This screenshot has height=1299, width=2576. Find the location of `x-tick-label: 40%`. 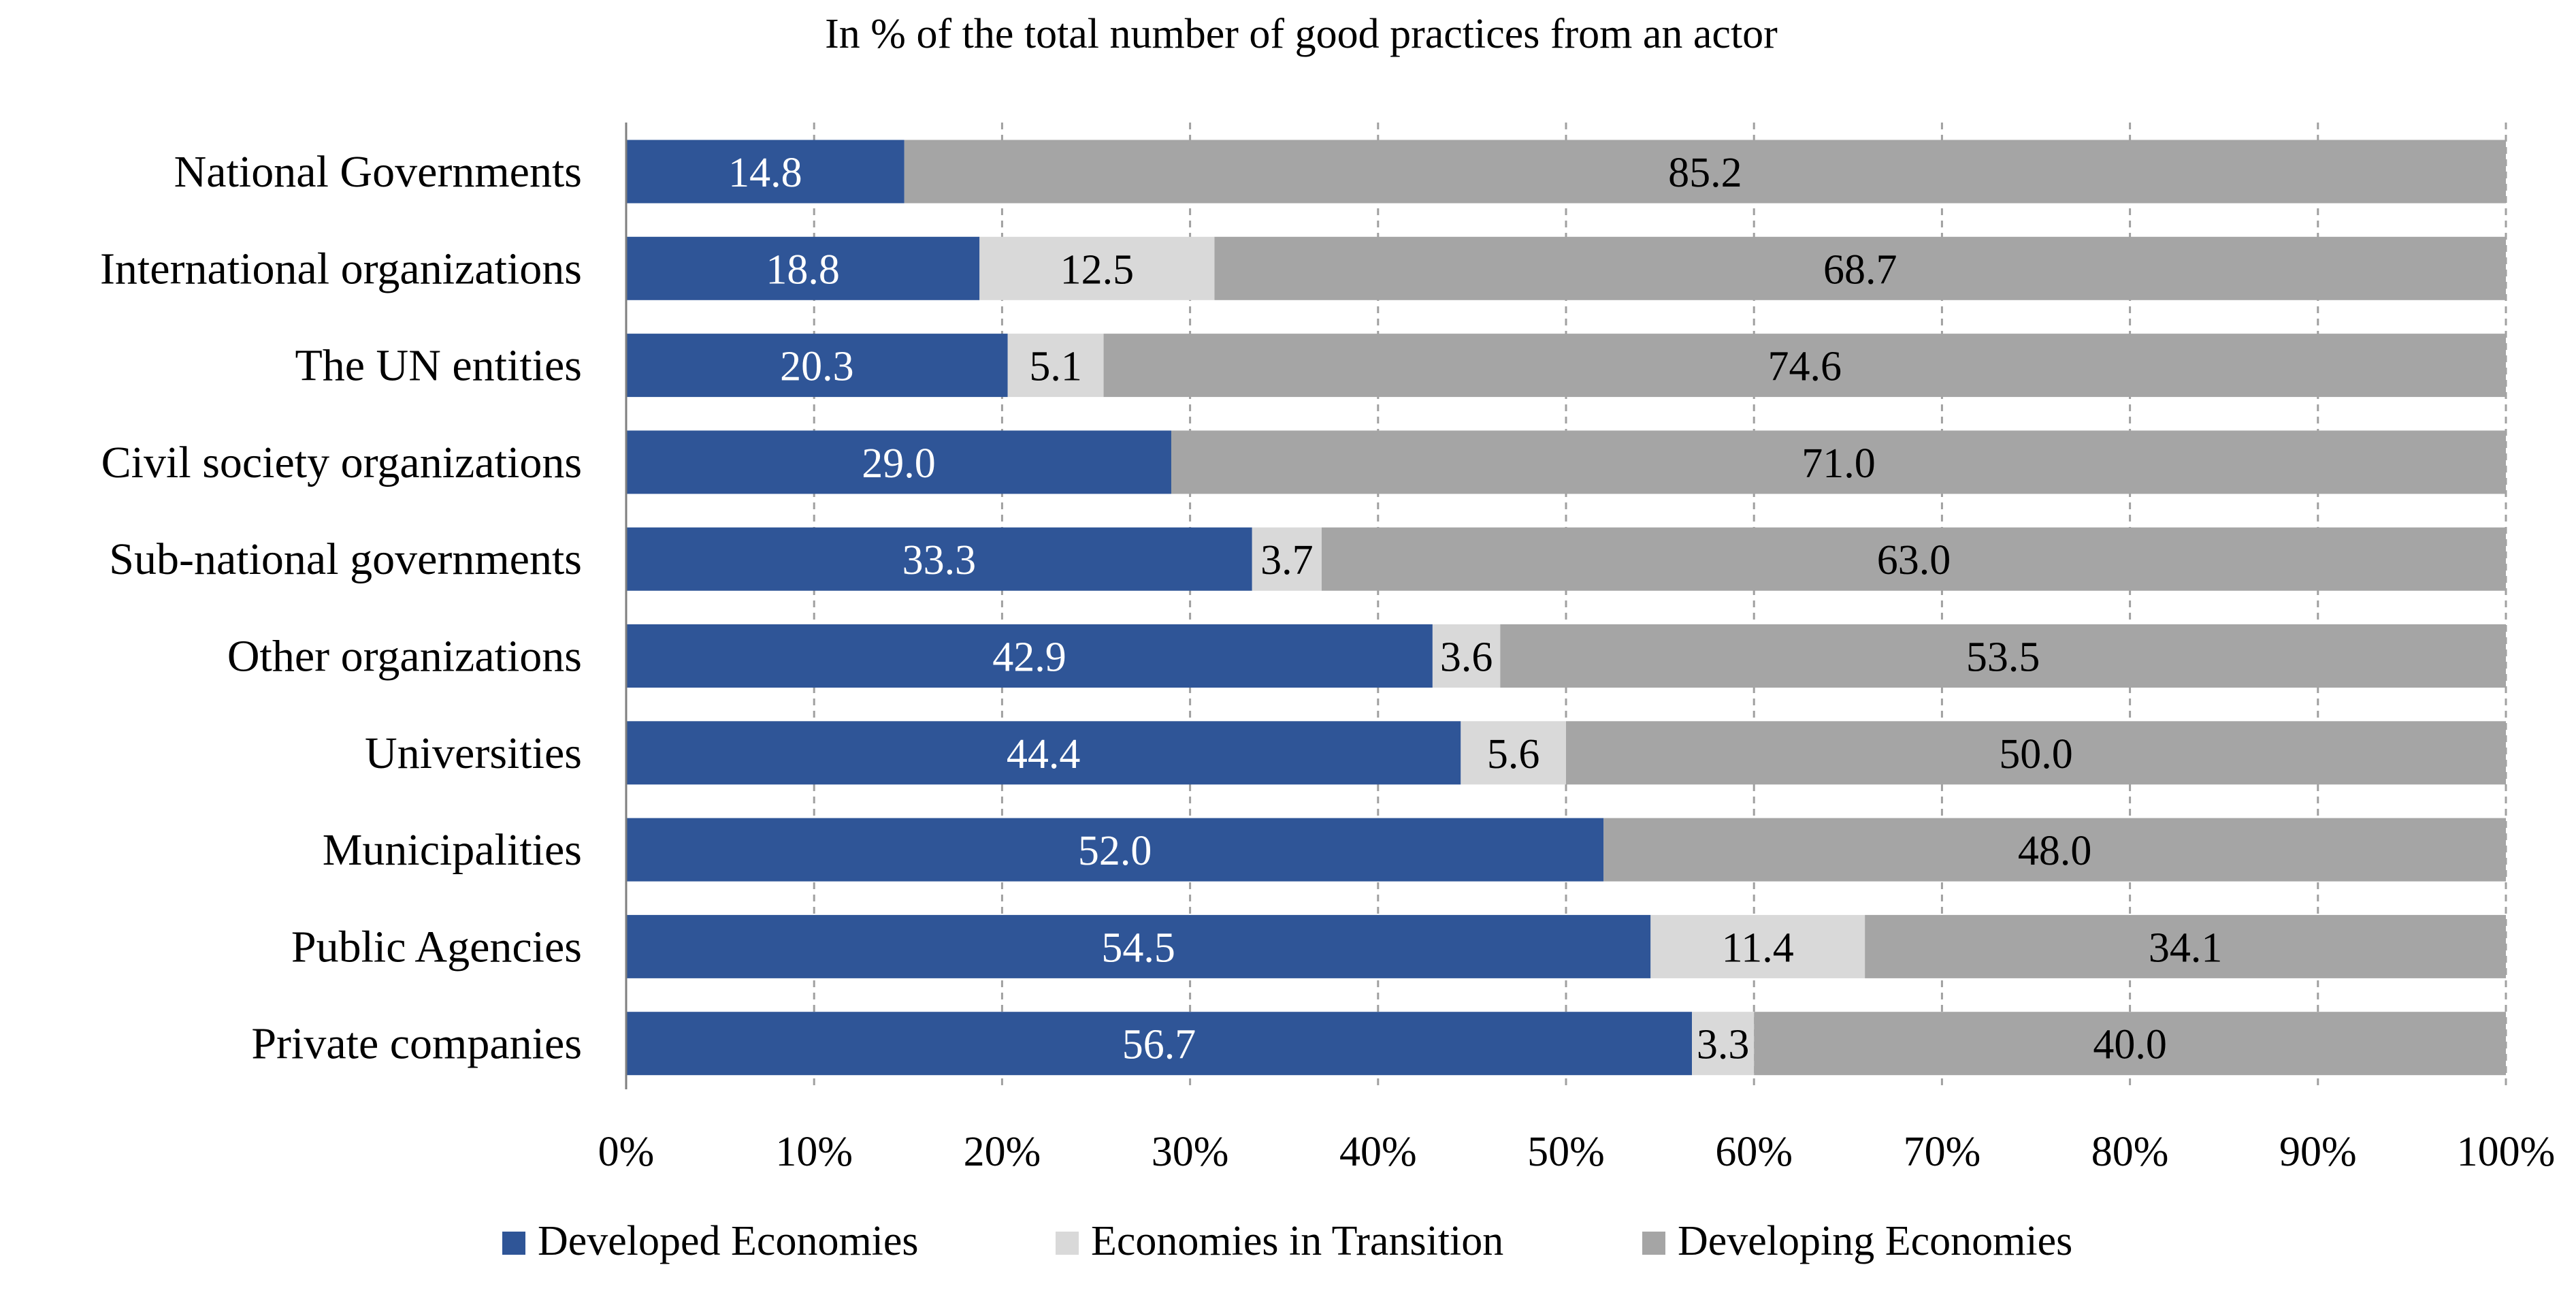

x-tick-label: 40% is located at coordinates (1378, 1152).